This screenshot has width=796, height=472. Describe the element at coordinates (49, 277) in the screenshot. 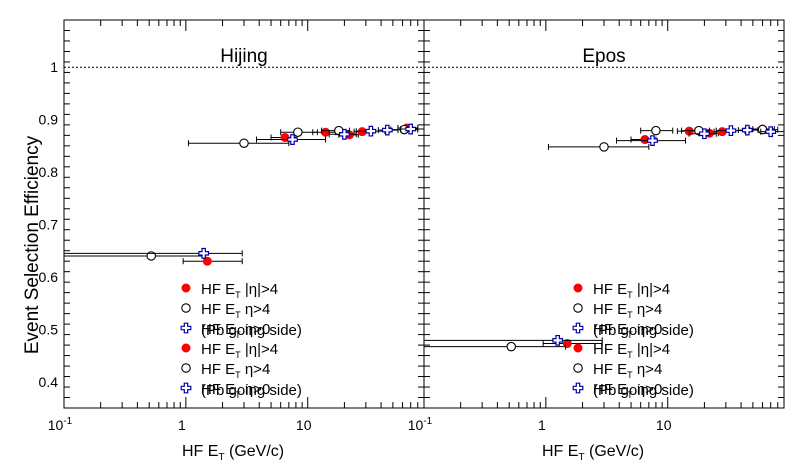

I see `y-tick-label: 0.6` at that location.